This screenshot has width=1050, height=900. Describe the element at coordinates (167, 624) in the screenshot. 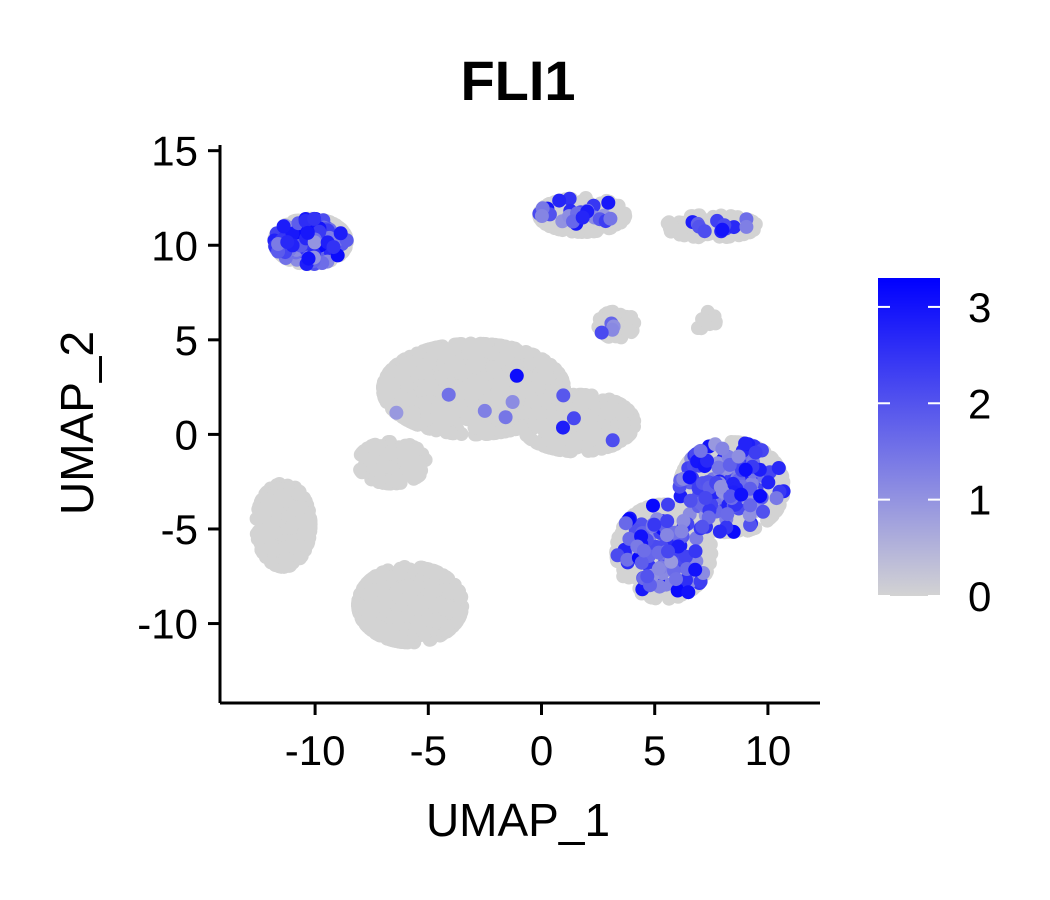

I see `y-tick-label: -10` at that location.